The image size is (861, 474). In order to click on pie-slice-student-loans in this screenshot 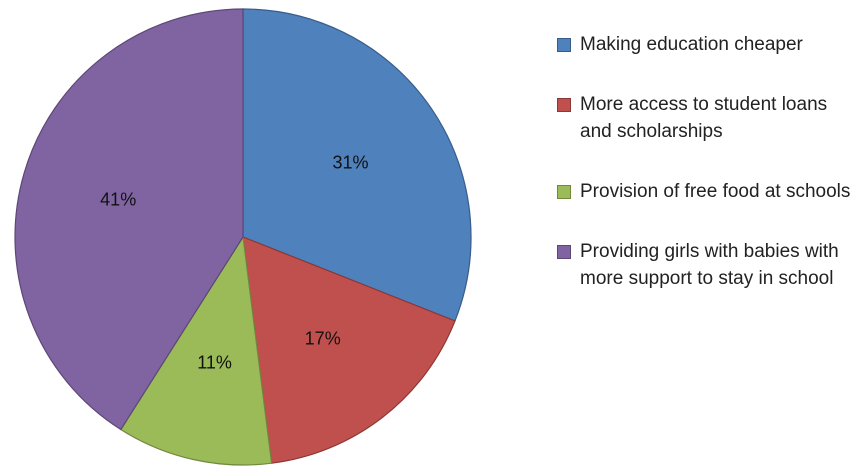, I will do `click(349, 350)`.